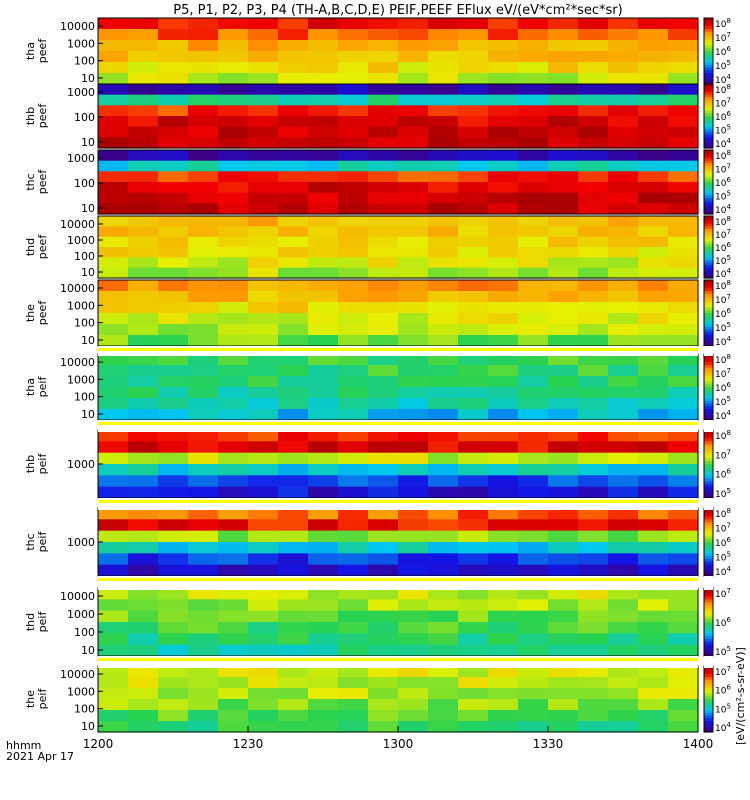 Image resolution: width=750 pixels, height=800 pixels. I want to click on panel-species-label: peef, so click(42, 116).